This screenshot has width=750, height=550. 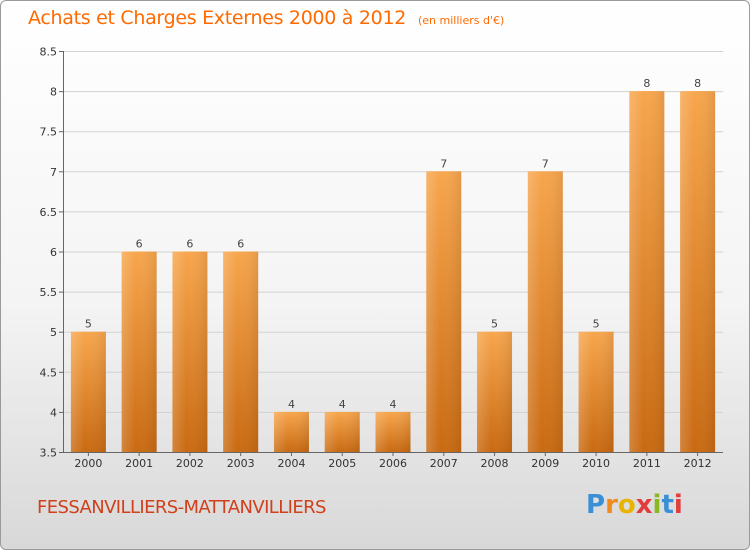 What do you see at coordinates (53, 252) in the screenshot?
I see `y-tick-label: 6` at bounding box center [53, 252].